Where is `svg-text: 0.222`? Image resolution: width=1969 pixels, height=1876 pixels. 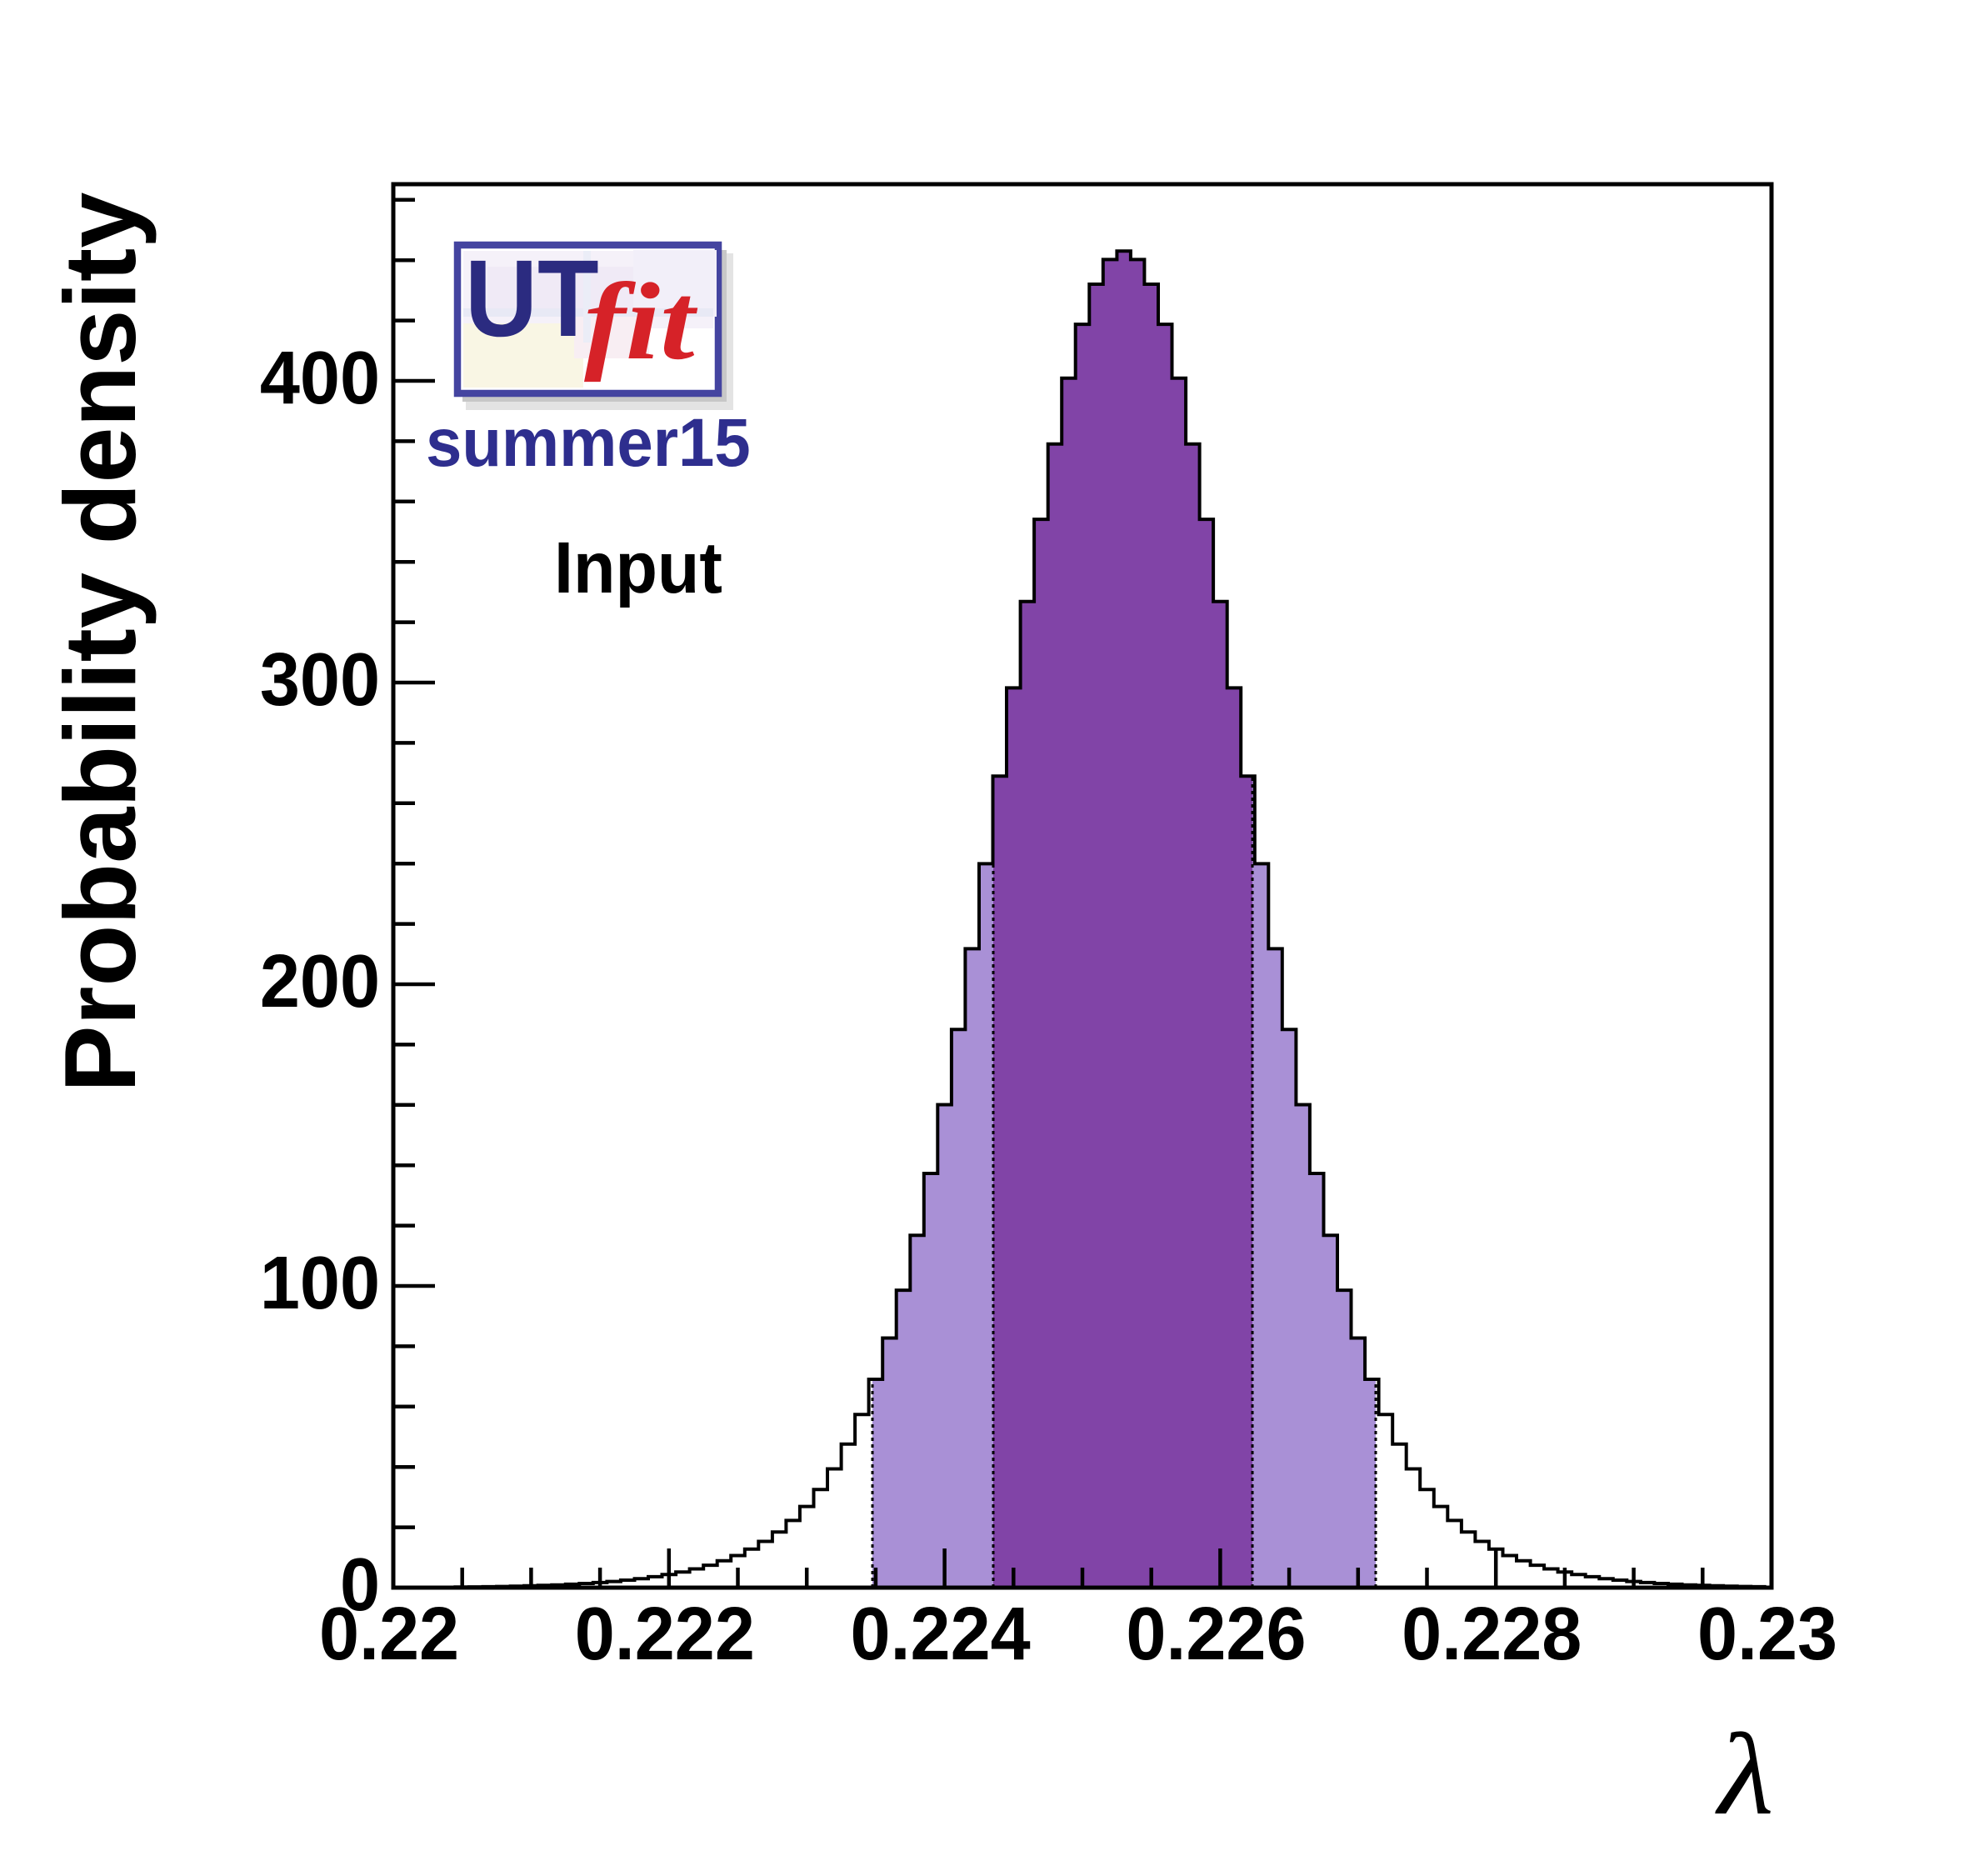 svg-text: 0.222 is located at coordinates (665, 1633).